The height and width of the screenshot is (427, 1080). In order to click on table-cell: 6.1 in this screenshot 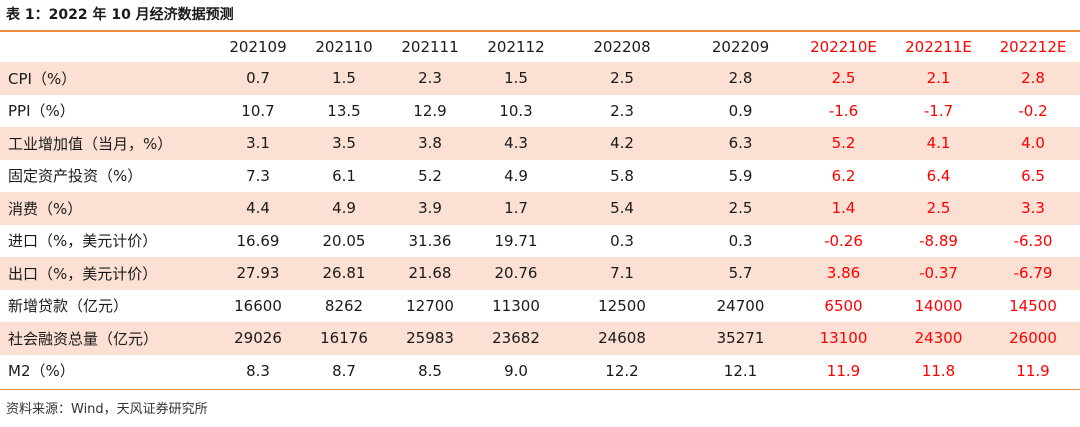, I will do `click(344, 175)`.